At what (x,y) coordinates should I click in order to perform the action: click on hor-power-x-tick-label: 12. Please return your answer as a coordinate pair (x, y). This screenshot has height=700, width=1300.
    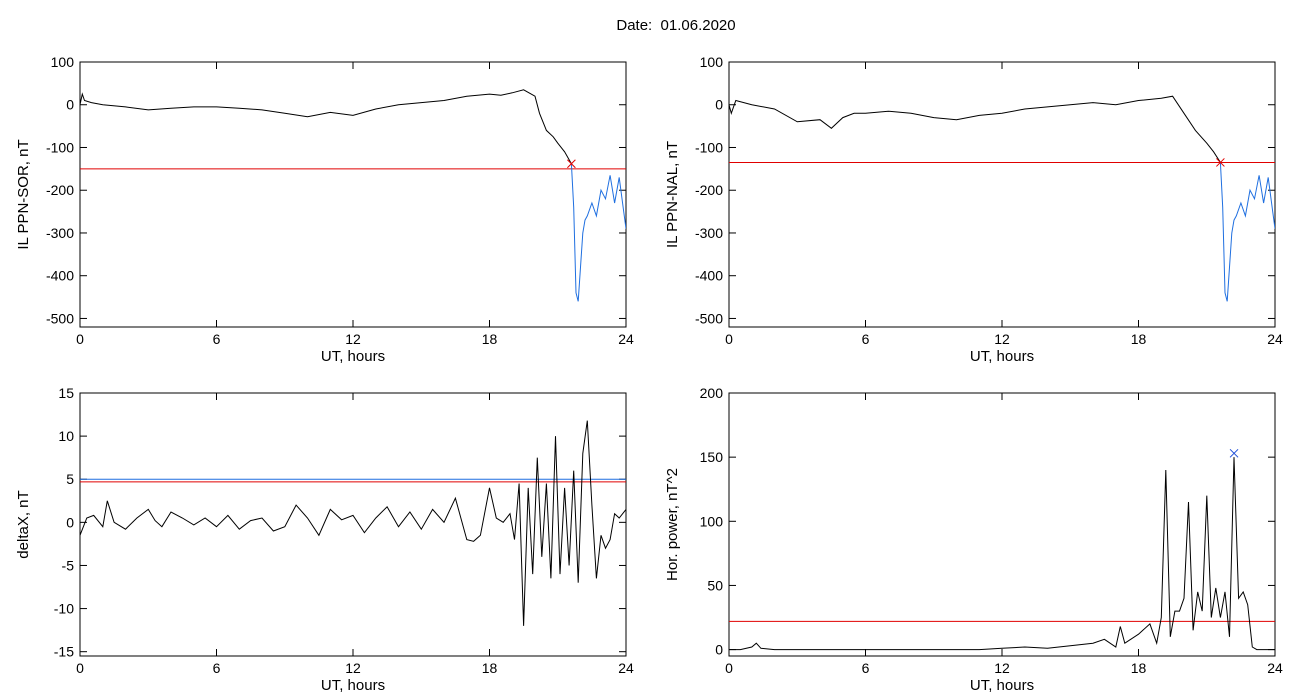
    Looking at the image, I should click on (1002, 668).